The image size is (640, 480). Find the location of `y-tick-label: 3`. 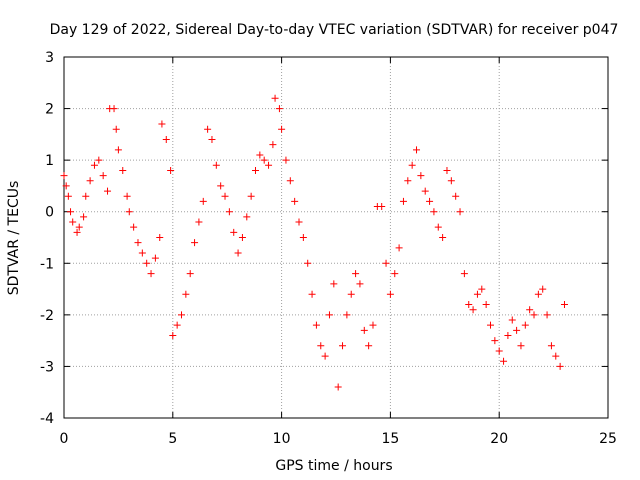

y-tick-label: 3 is located at coordinates (49, 58).